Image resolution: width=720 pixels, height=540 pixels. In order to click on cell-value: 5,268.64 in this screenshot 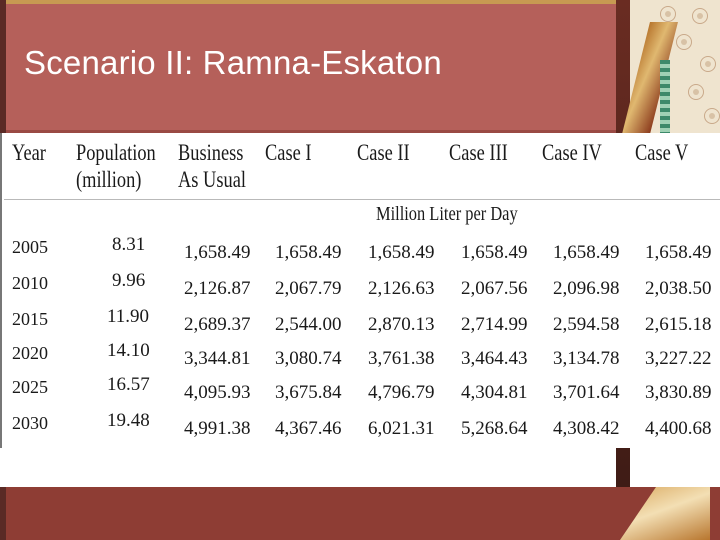, I will do `click(494, 428)`.